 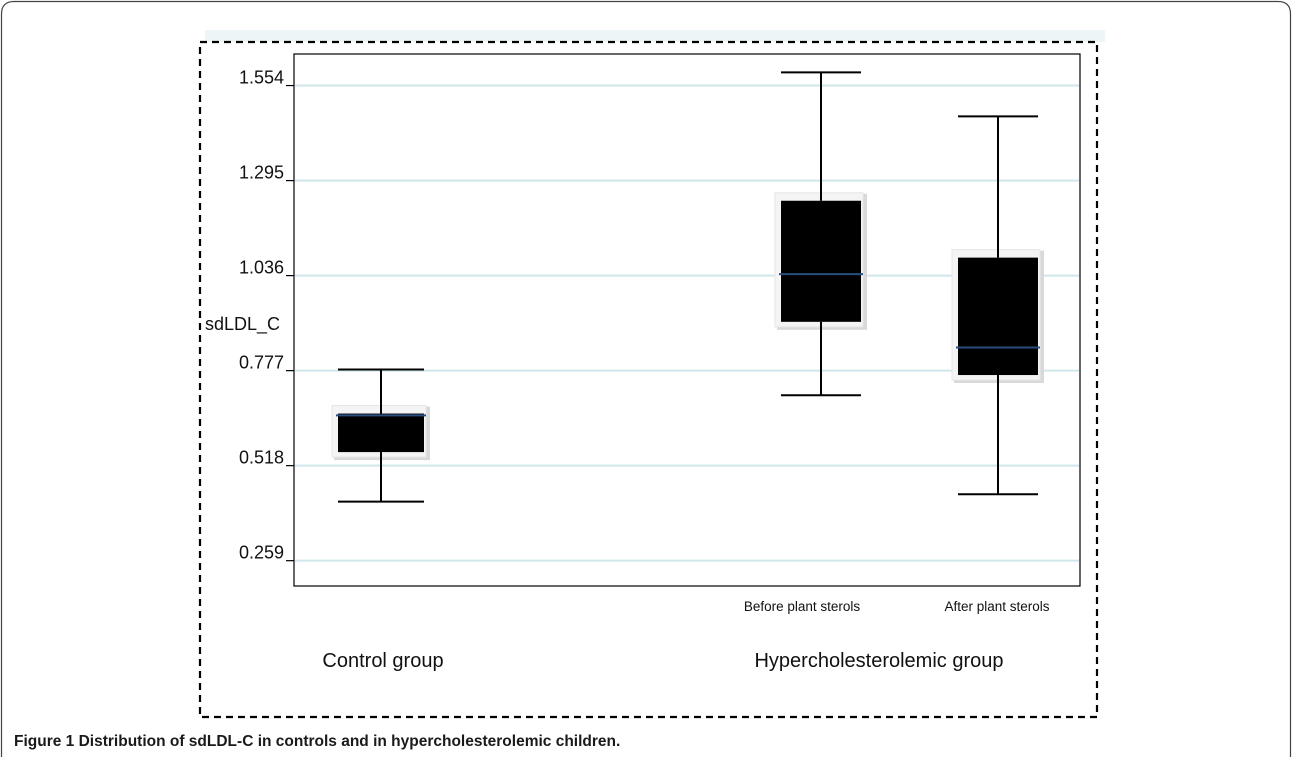 I want to click on tick-label: 0.777, so click(x=261, y=363).